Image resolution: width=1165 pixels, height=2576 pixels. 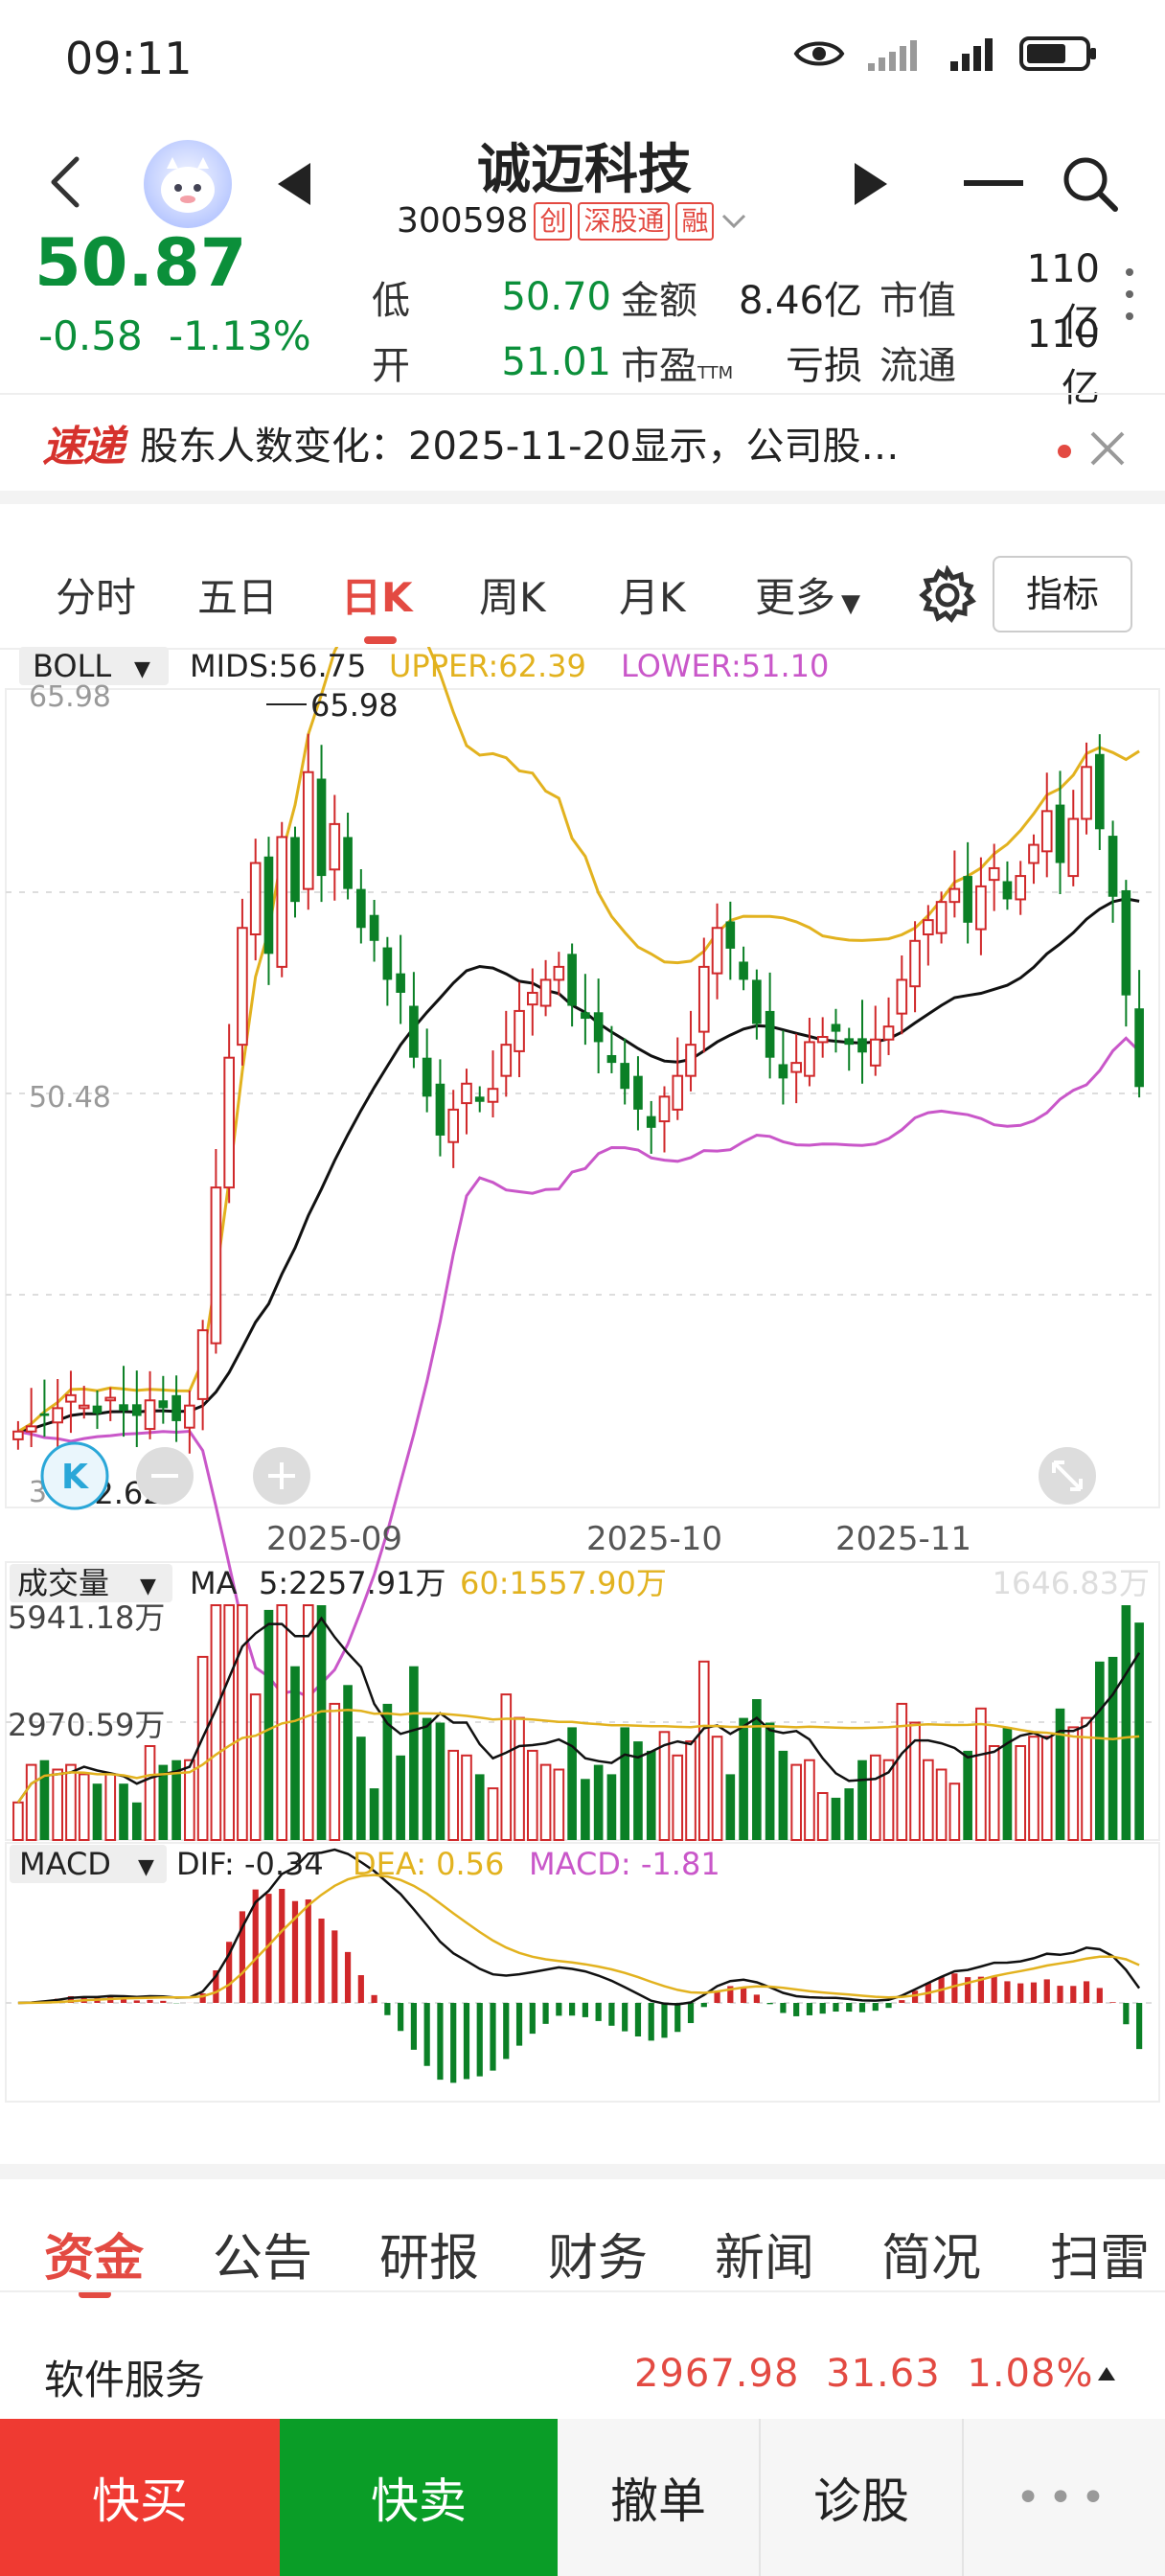 I want to click on macd-selector: MACD, so click(x=65, y=1864).